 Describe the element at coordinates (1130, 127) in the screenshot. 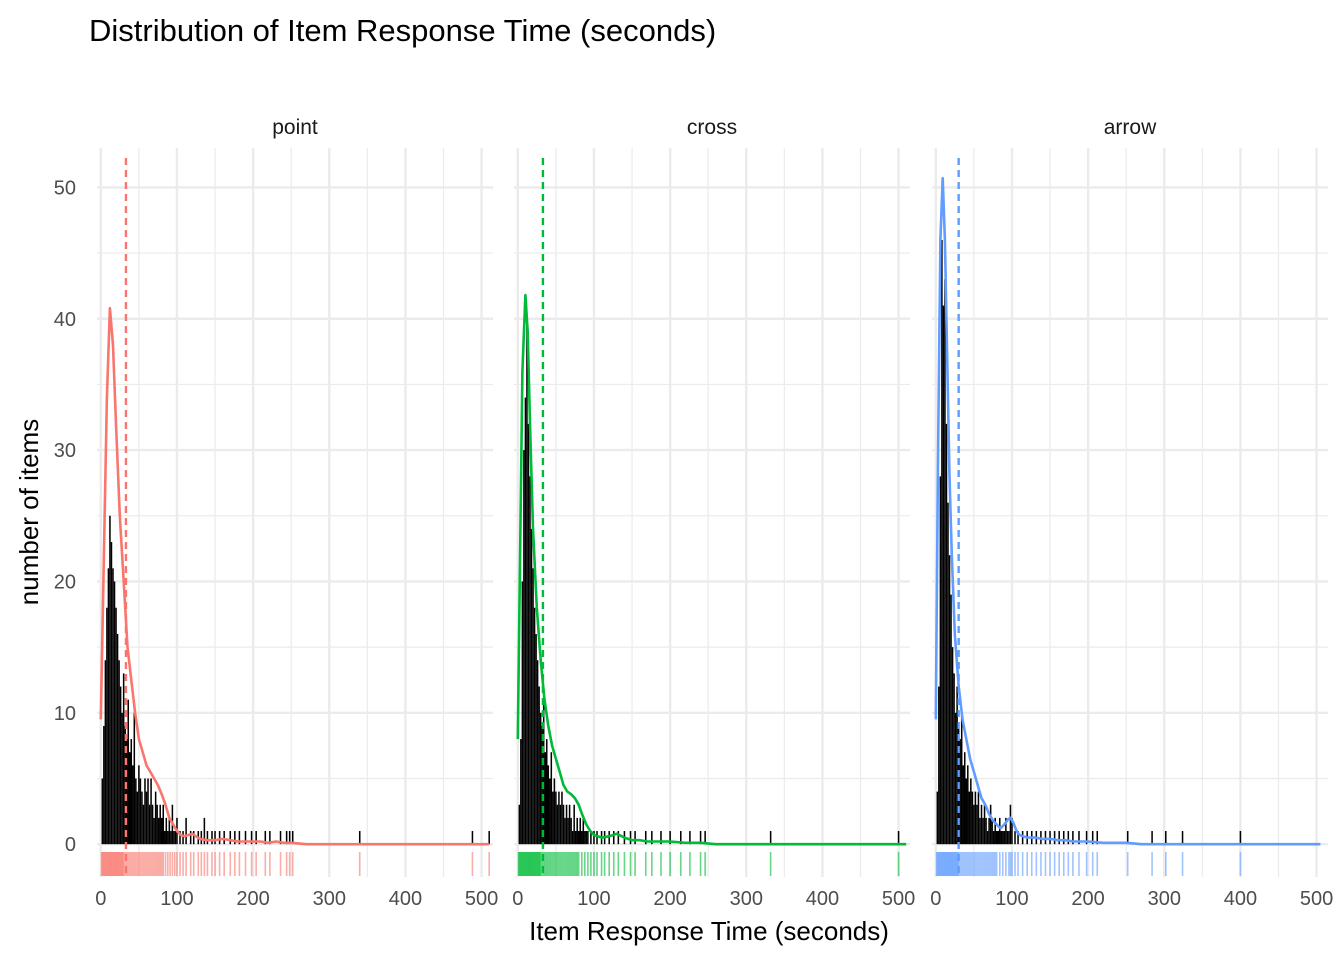

I see `facet-strip-label: arrow` at that location.